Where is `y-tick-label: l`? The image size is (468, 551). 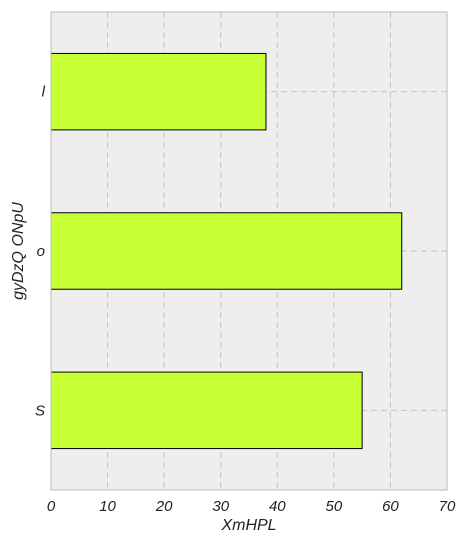
y-tick-label: l is located at coordinates (44, 92).